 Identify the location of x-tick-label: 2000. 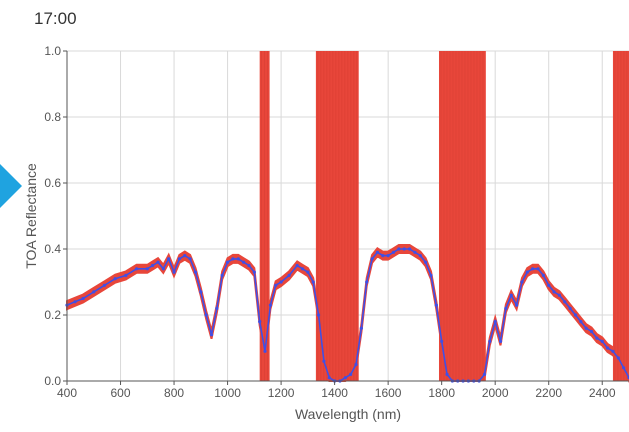
(495, 393).